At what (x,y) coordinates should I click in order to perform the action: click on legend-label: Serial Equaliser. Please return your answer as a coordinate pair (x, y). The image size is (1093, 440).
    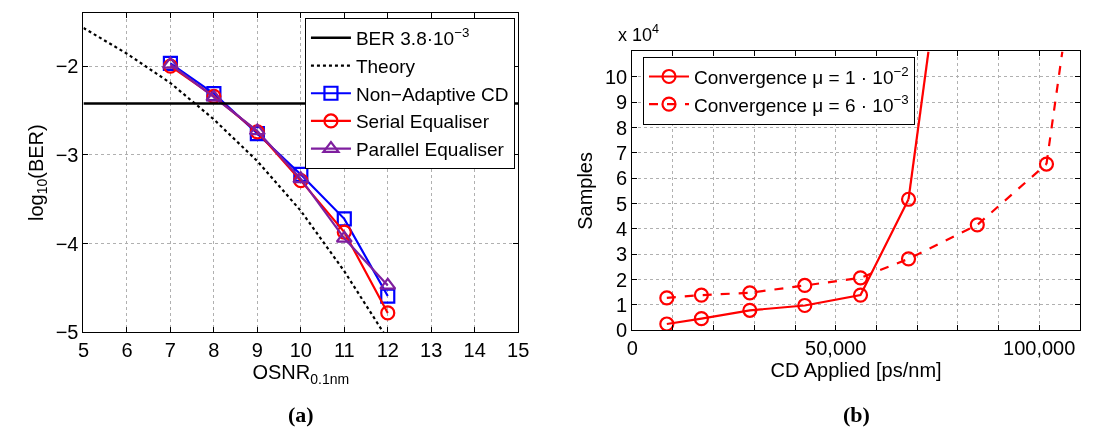
    Looking at the image, I should click on (422, 122).